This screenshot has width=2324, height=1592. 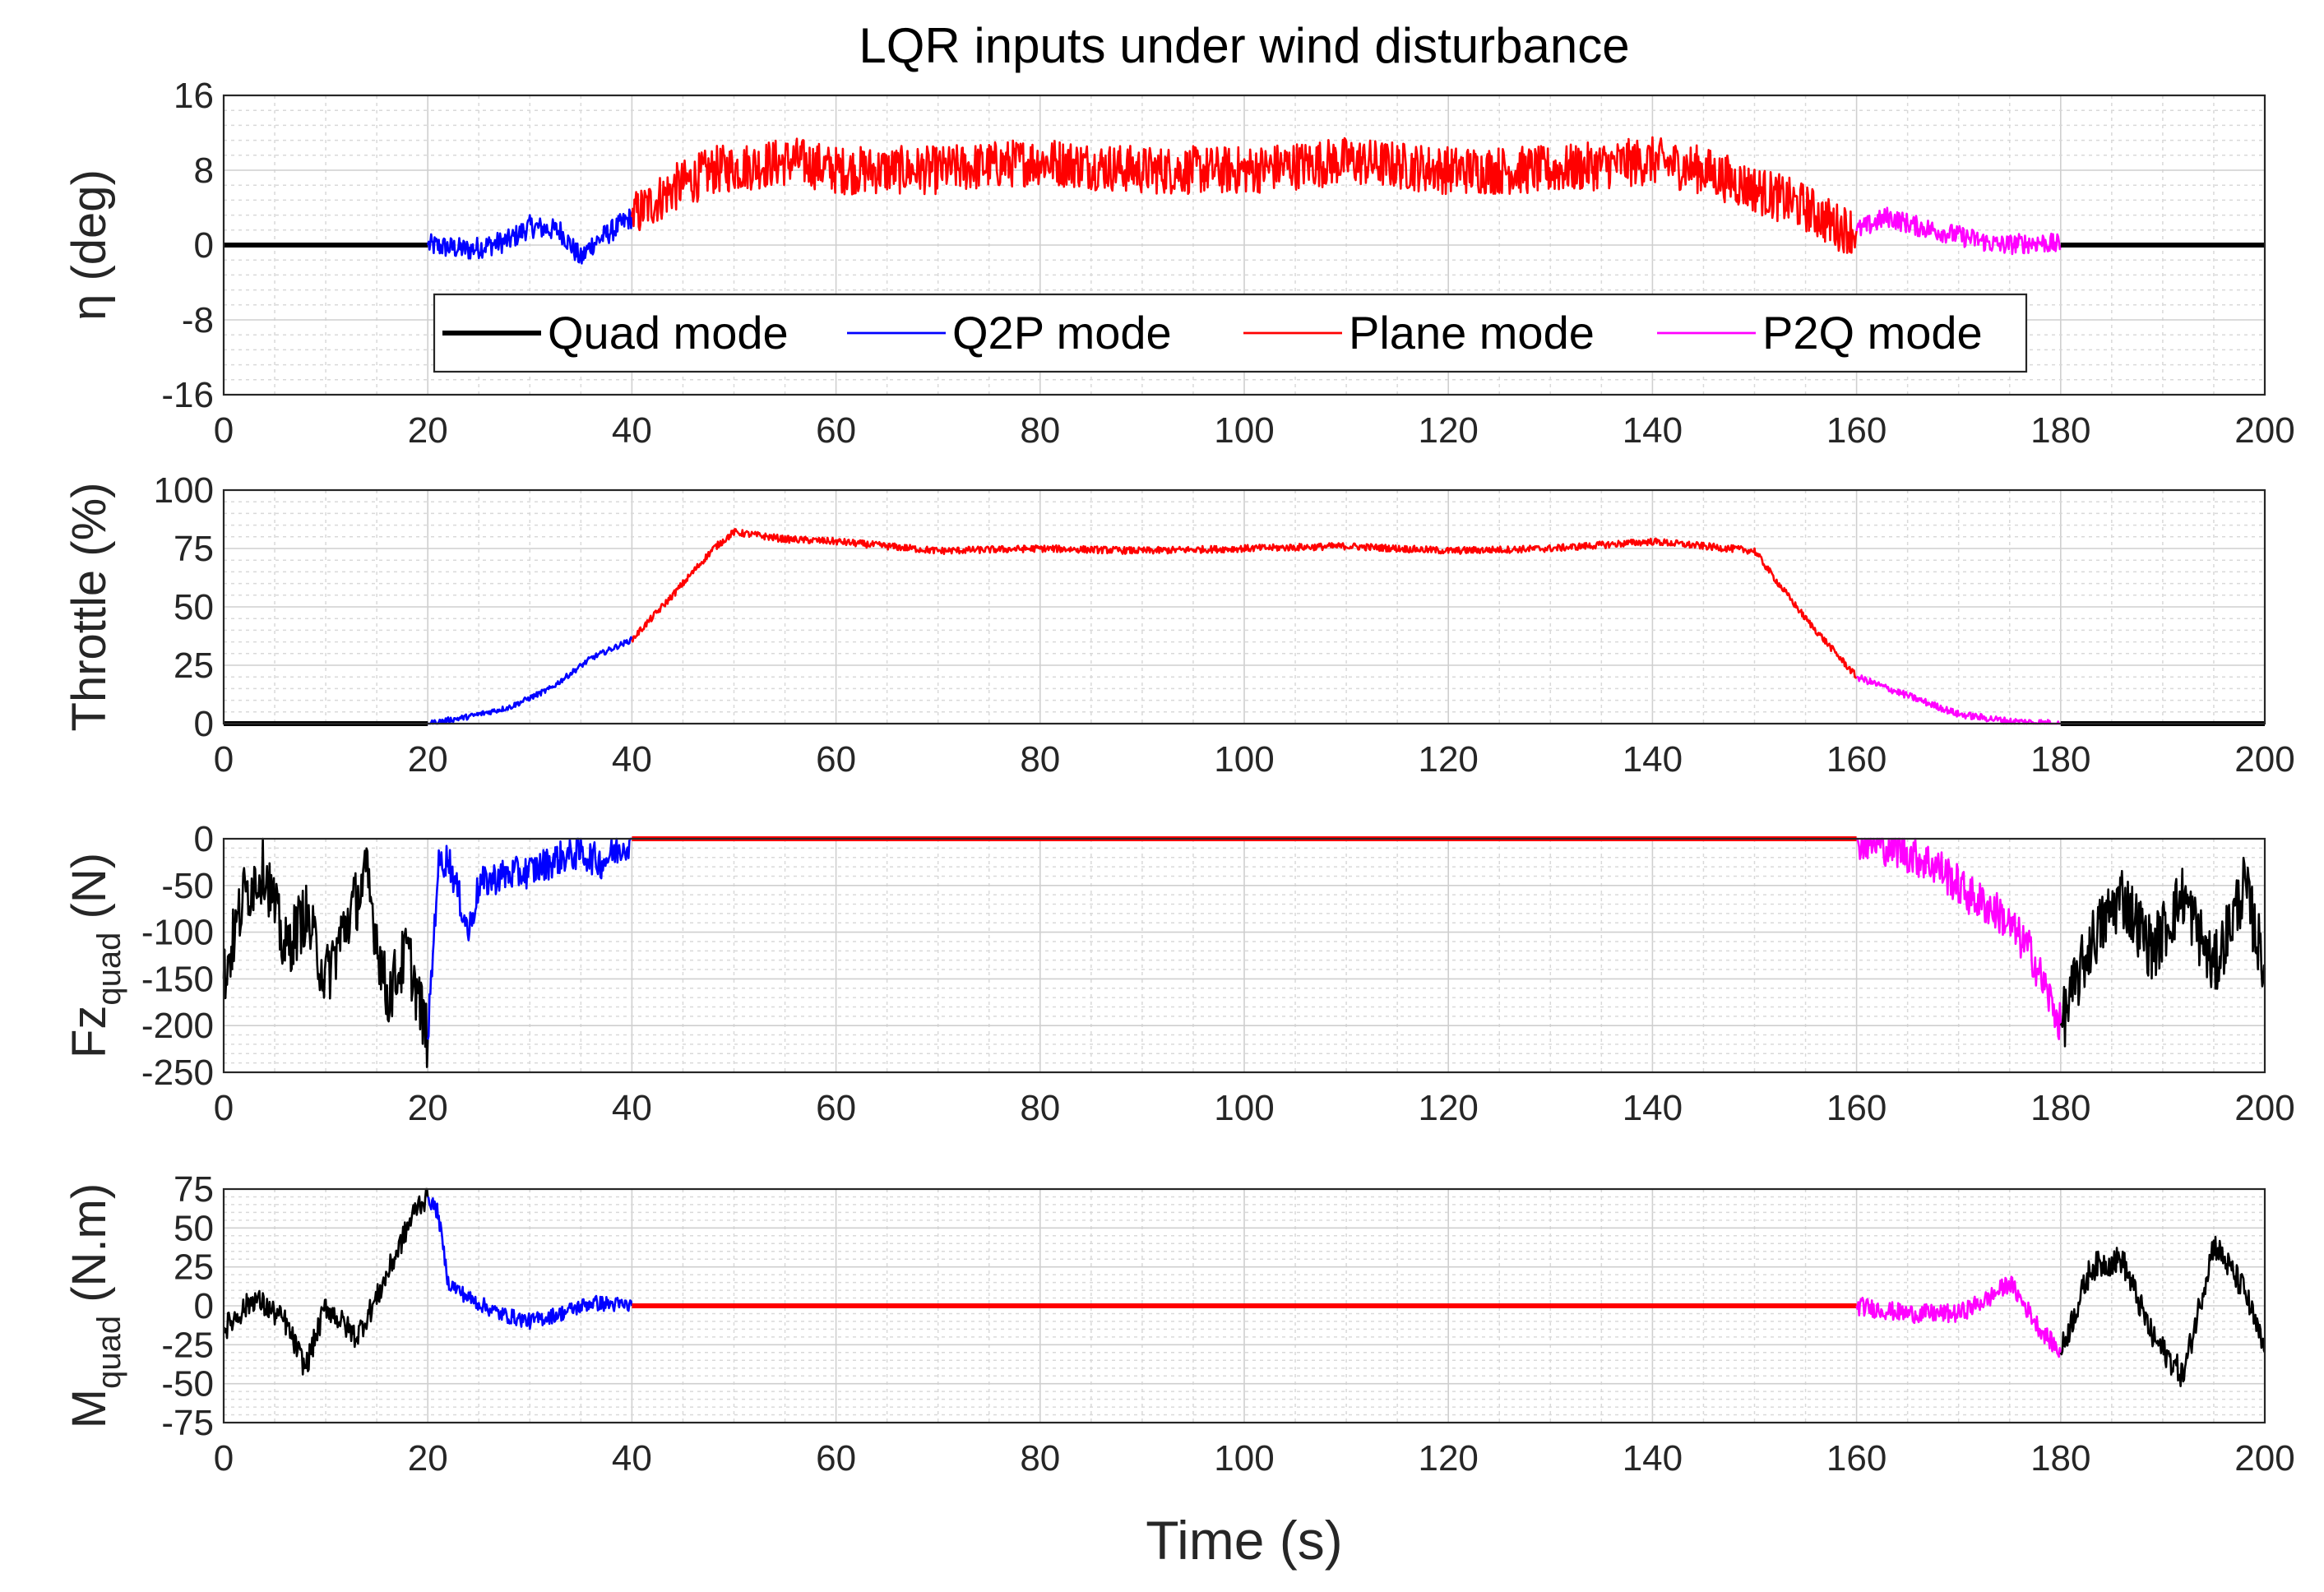 I want to click on y-tick-label: -100, so click(x=177, y=933).